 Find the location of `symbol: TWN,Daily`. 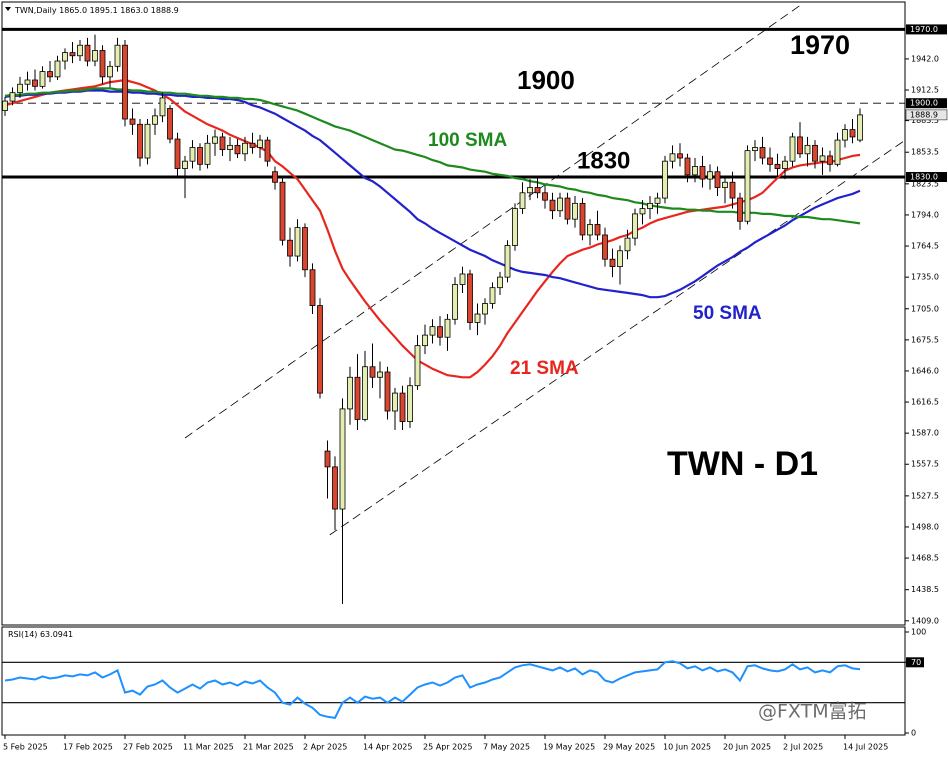

symbol: TWN,Daily is located at coordinates (35, 10).